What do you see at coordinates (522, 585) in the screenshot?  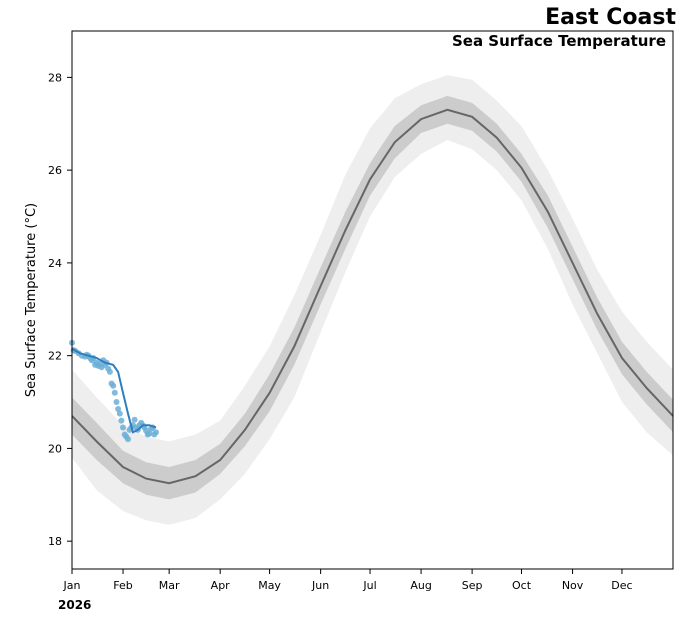 I see `x-tick-label: Oct` at bounding box center [522, 585].